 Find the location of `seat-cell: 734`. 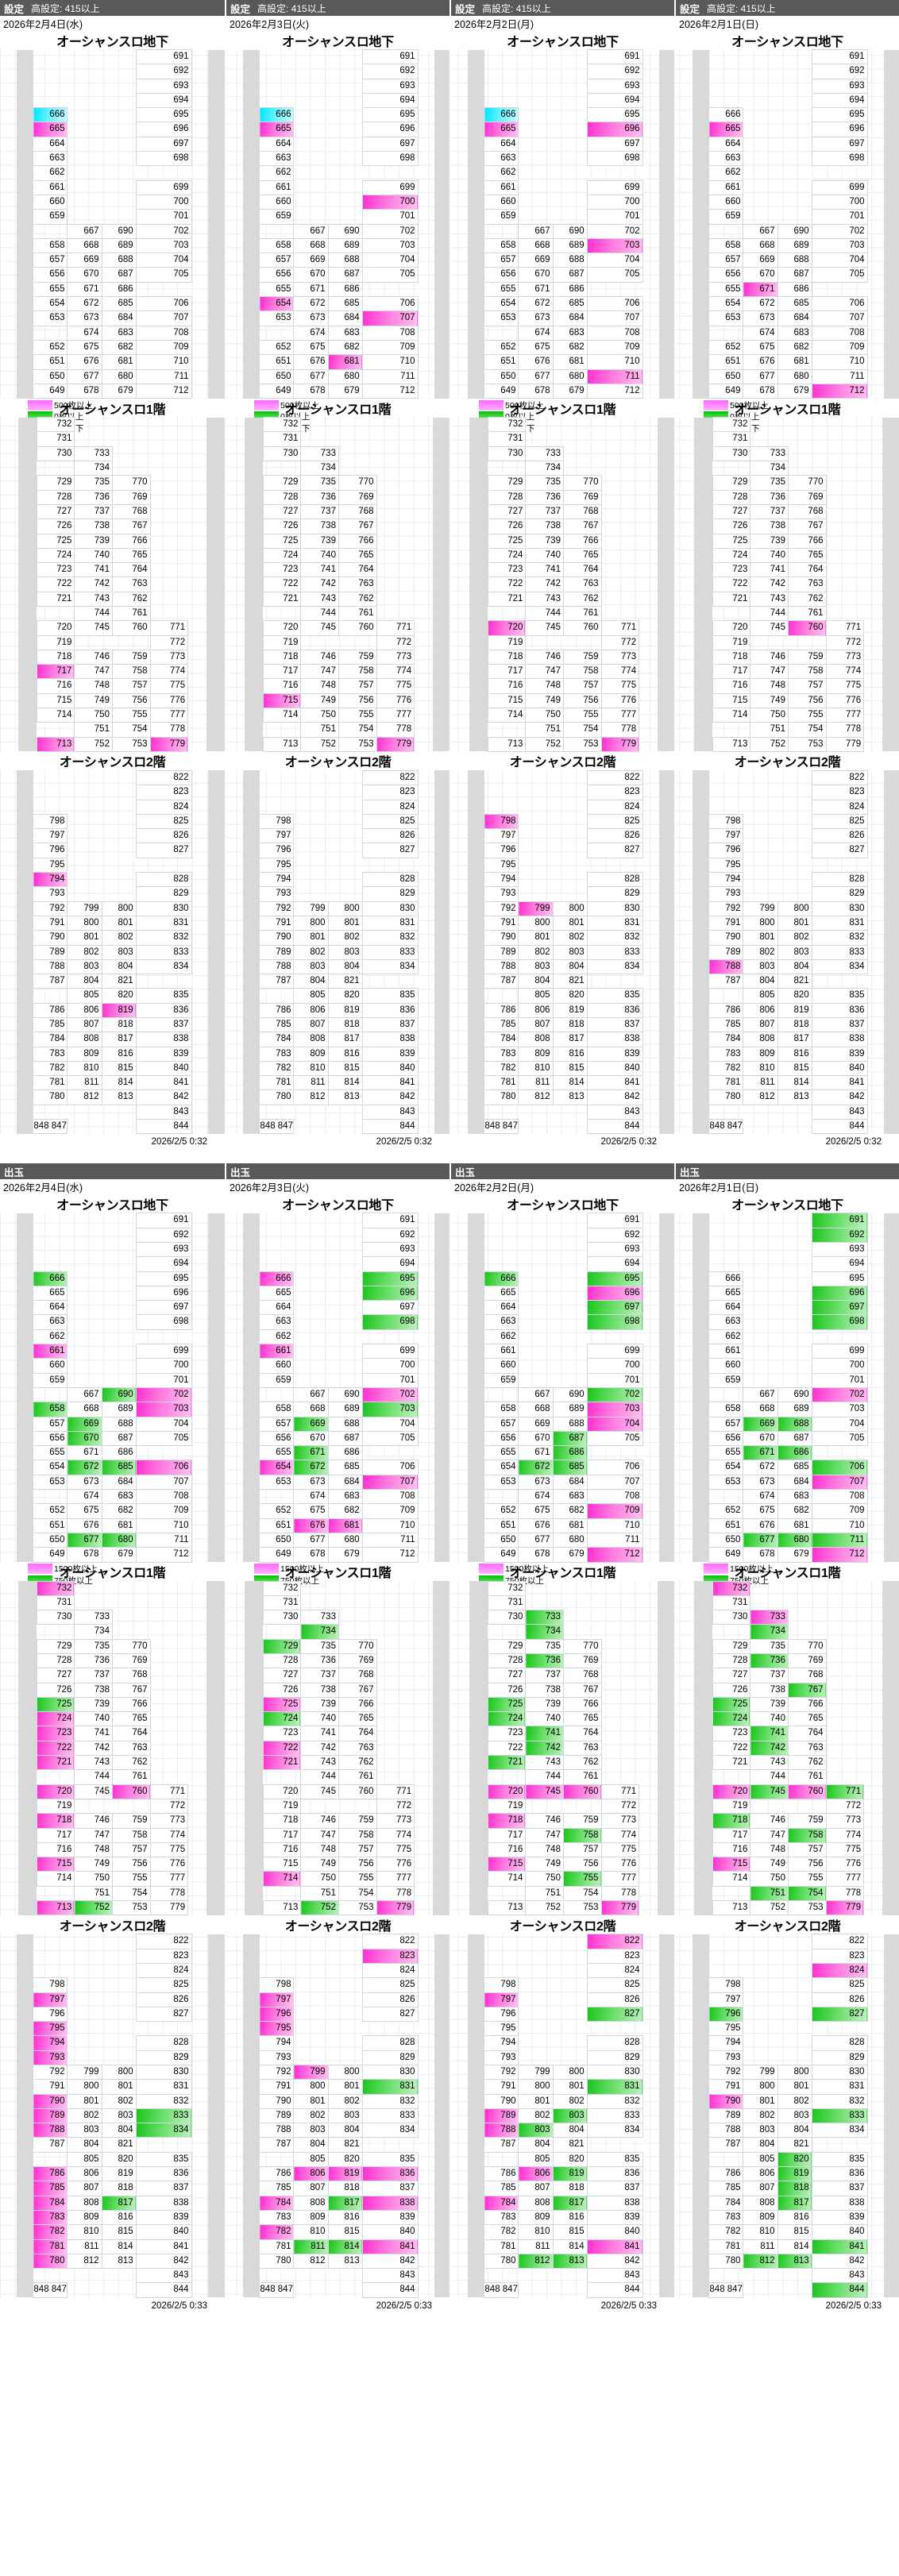

seat-cell: 734 is located at coordinates (769, 1632).